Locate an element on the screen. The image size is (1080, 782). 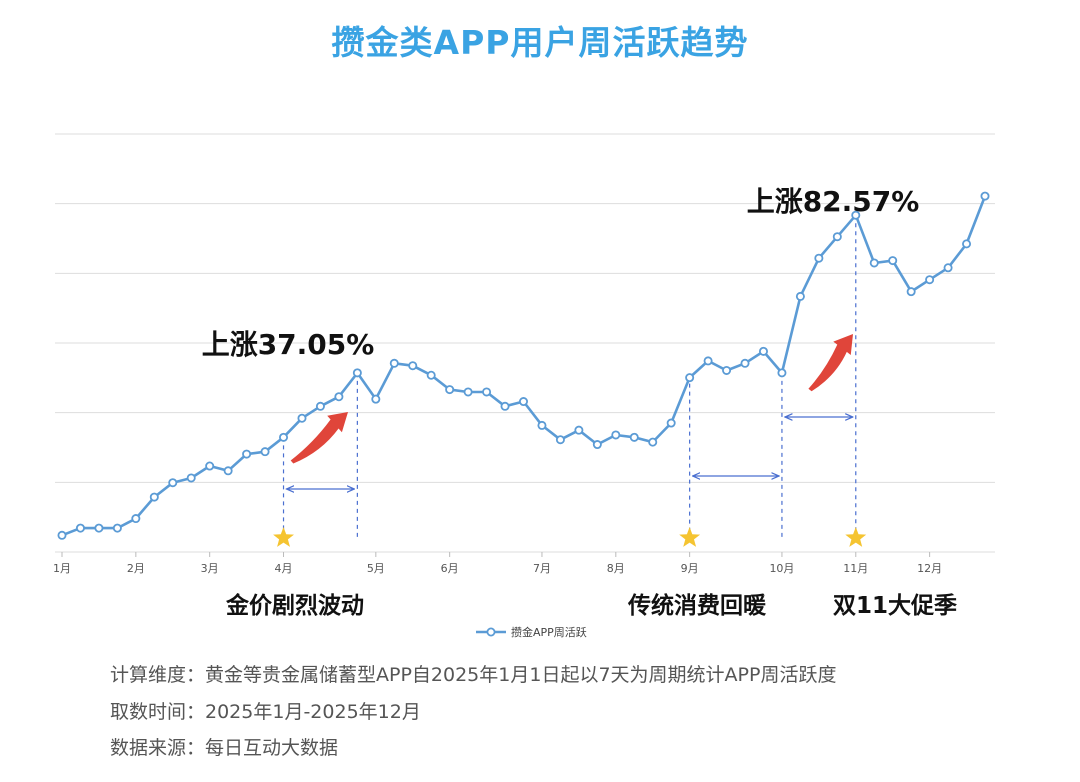
trend-arrows is located at coordinates (571, 399).